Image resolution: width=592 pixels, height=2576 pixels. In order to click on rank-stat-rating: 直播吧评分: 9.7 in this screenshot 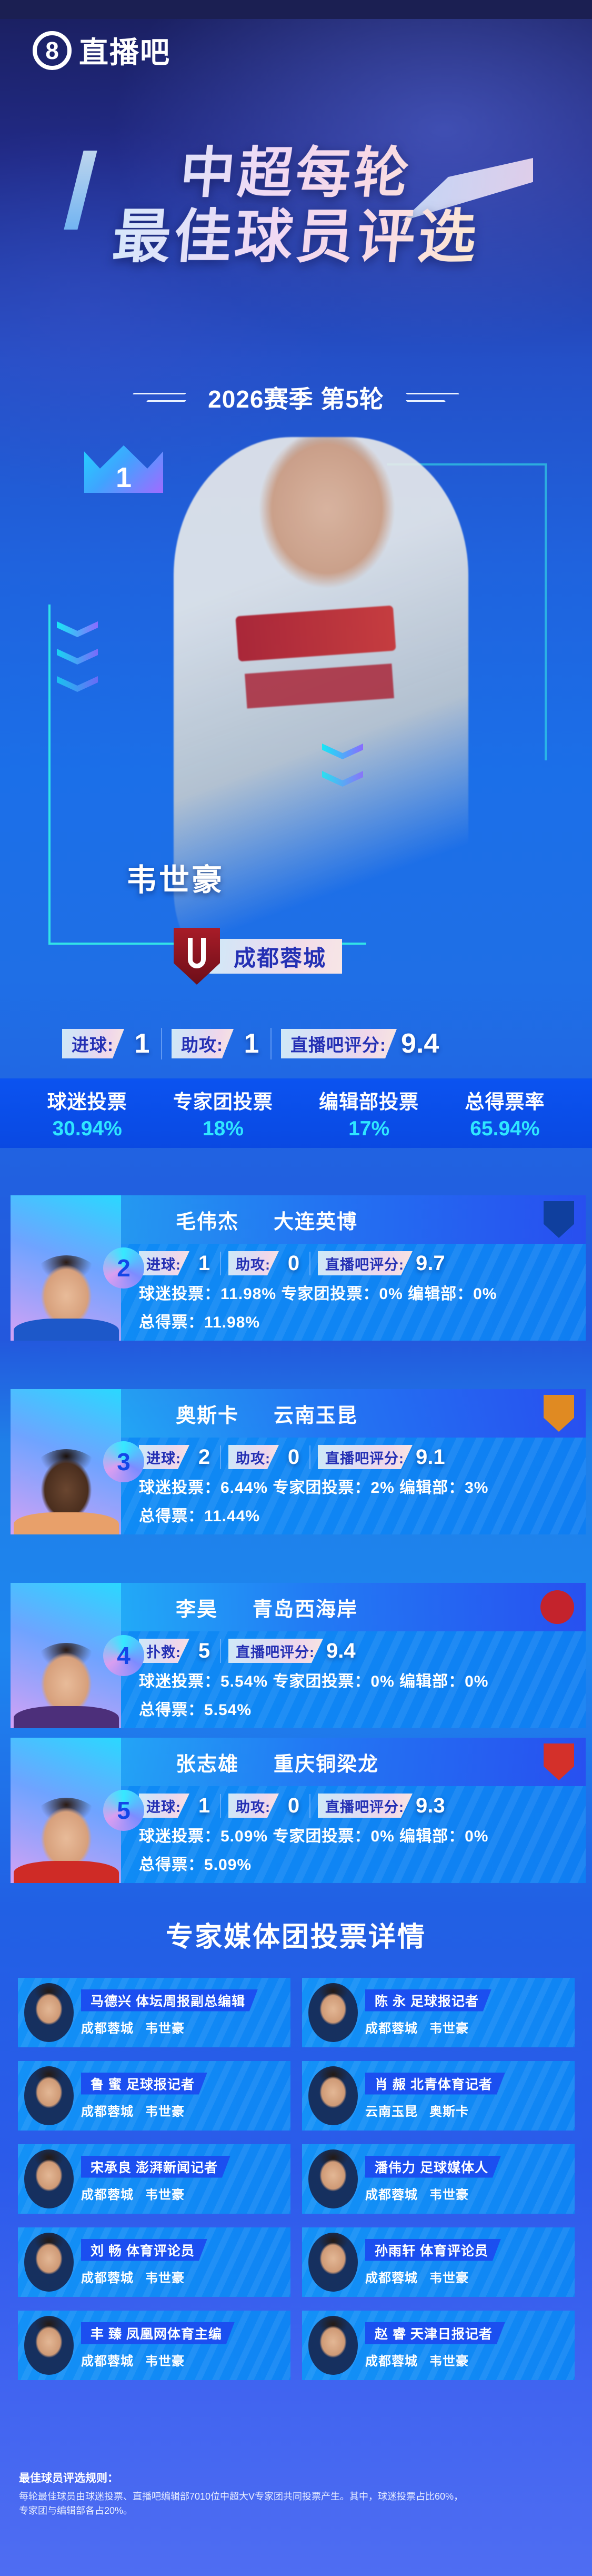, I will do `click(384, 1263)`.